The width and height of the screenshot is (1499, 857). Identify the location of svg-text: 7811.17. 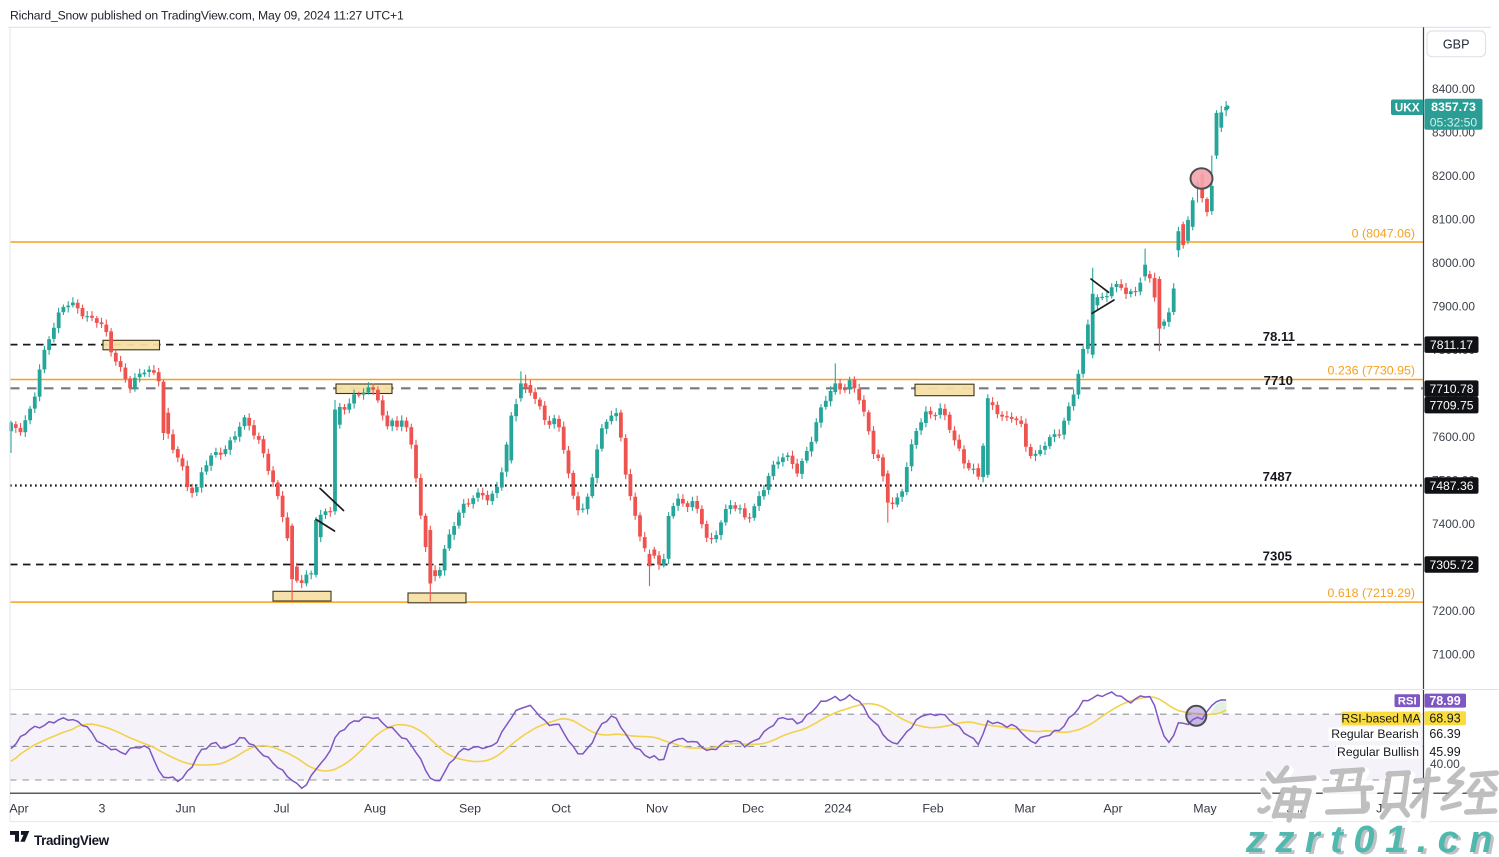
(1451, 345).